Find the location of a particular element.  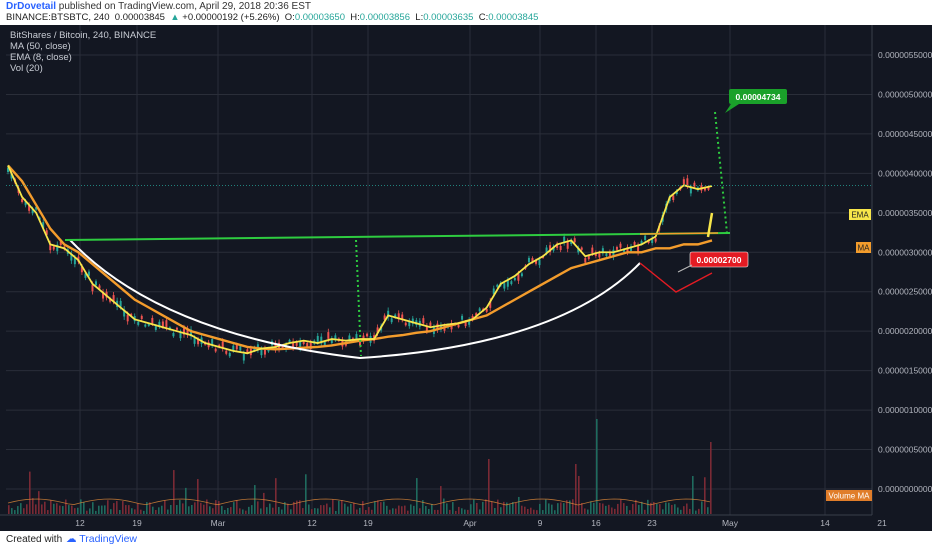

volume-ma-axis-tag-box is located at coordinates (849, 495).